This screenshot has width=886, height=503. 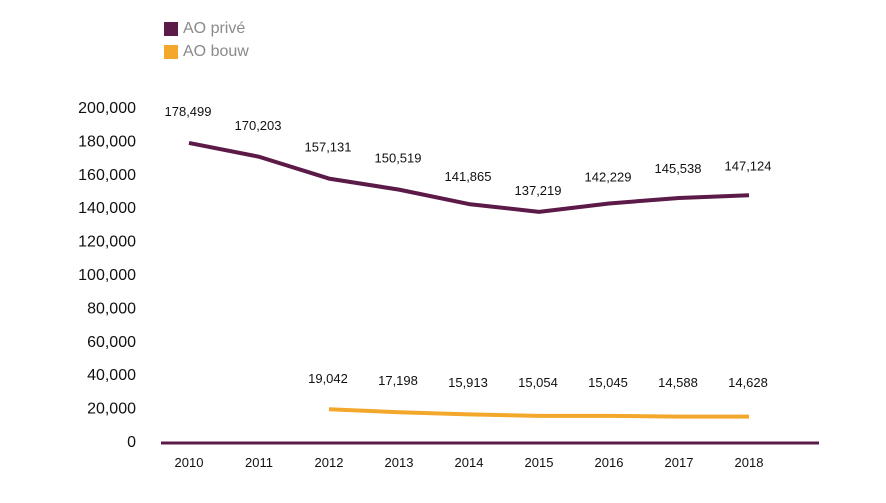 I want to click on x-tick-label: 2012, so click(x=329, y=462).